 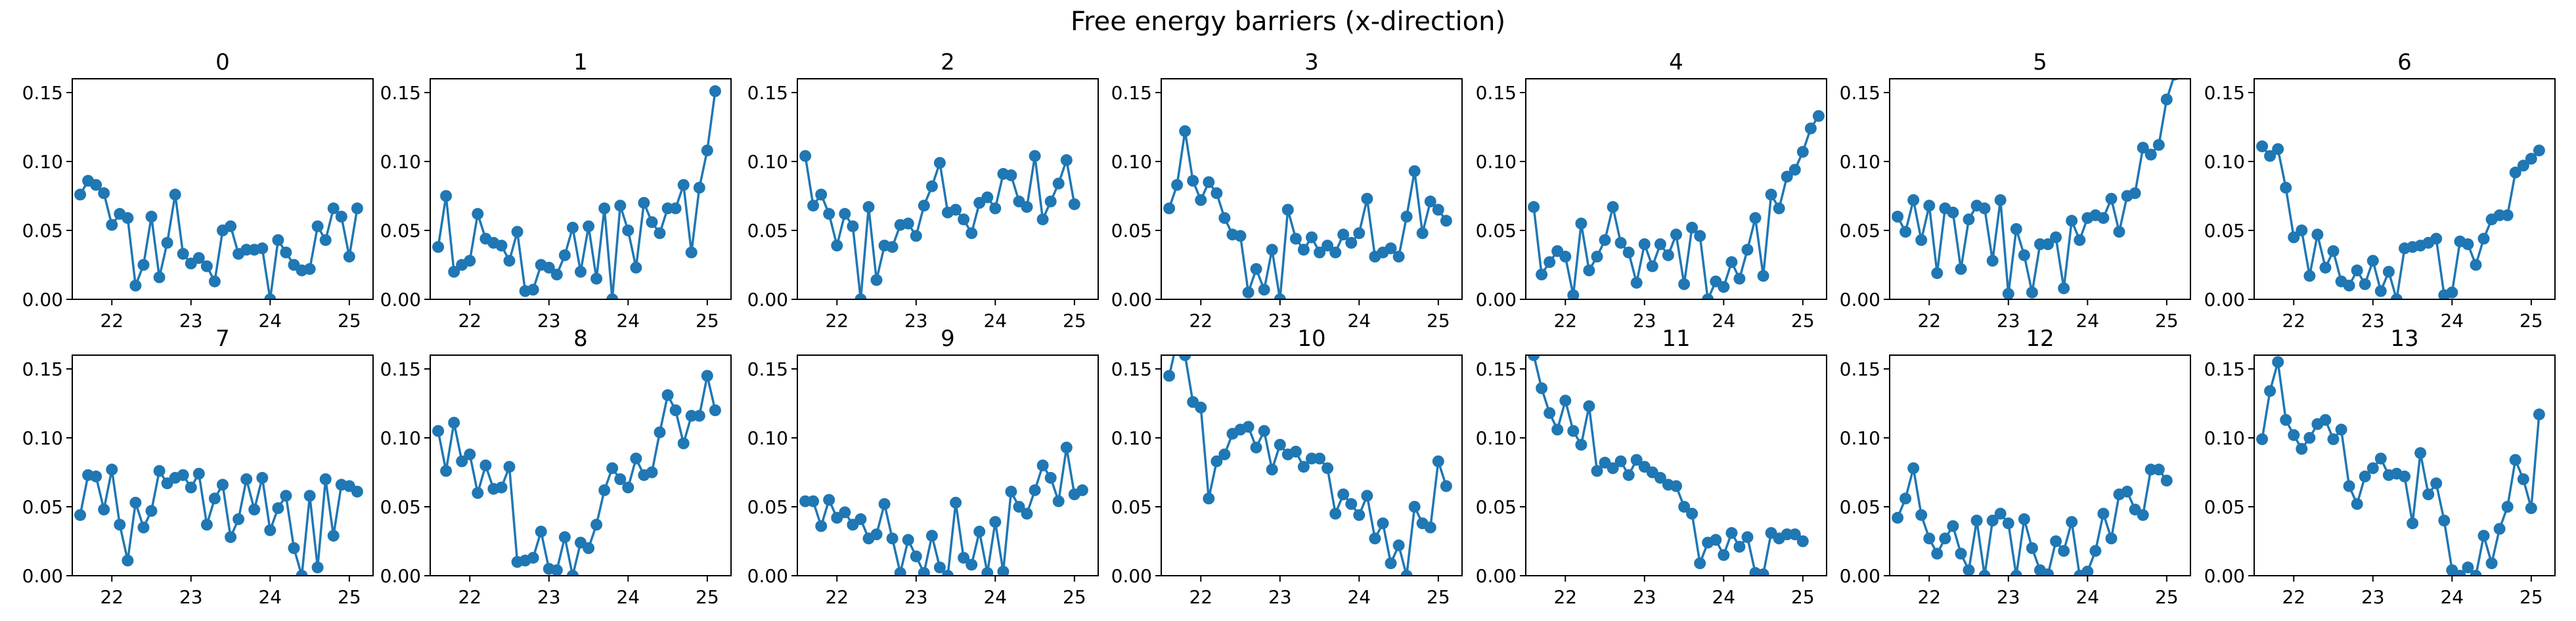 What do you see at coordinates (2040, 465) in the screenshot?
I see `axes-frame` at bounding box center [2040, 465].